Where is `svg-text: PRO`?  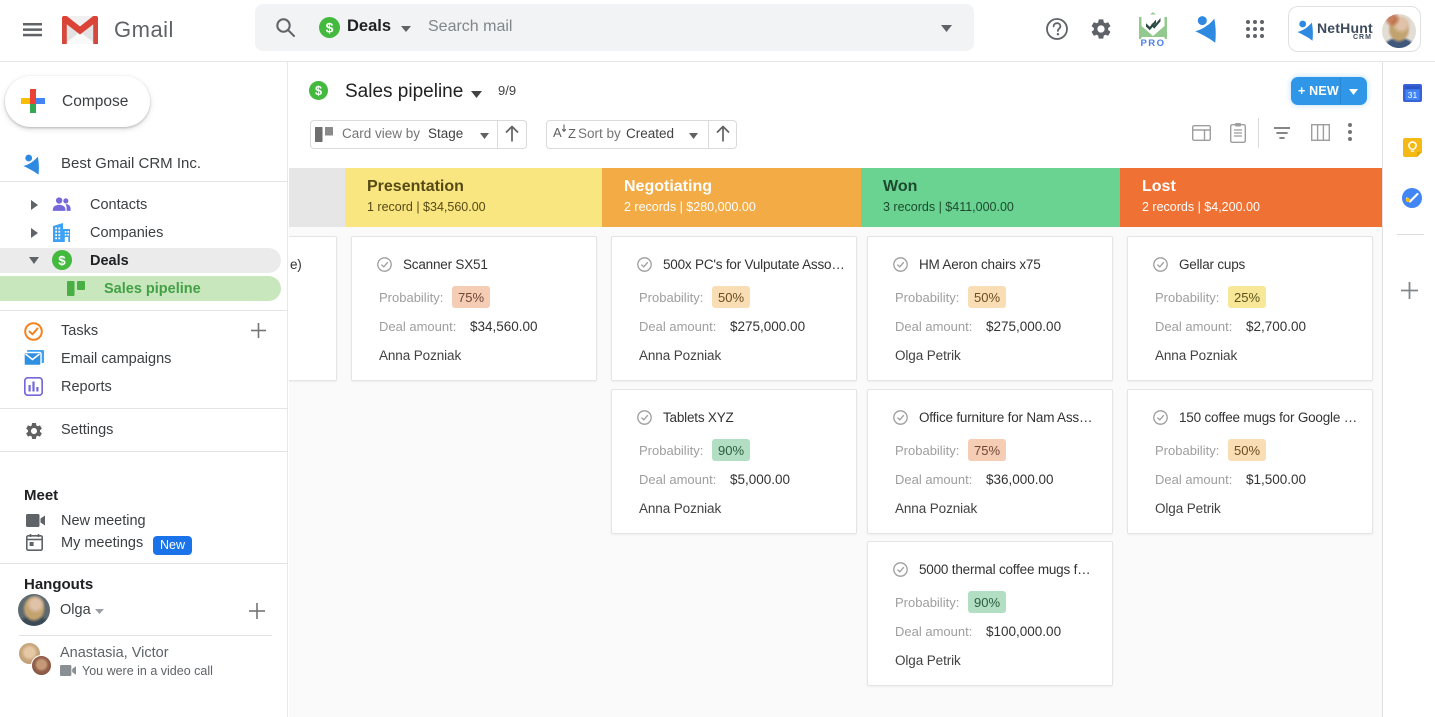 svg-text: PRO is located at coordinates (1152, 43).